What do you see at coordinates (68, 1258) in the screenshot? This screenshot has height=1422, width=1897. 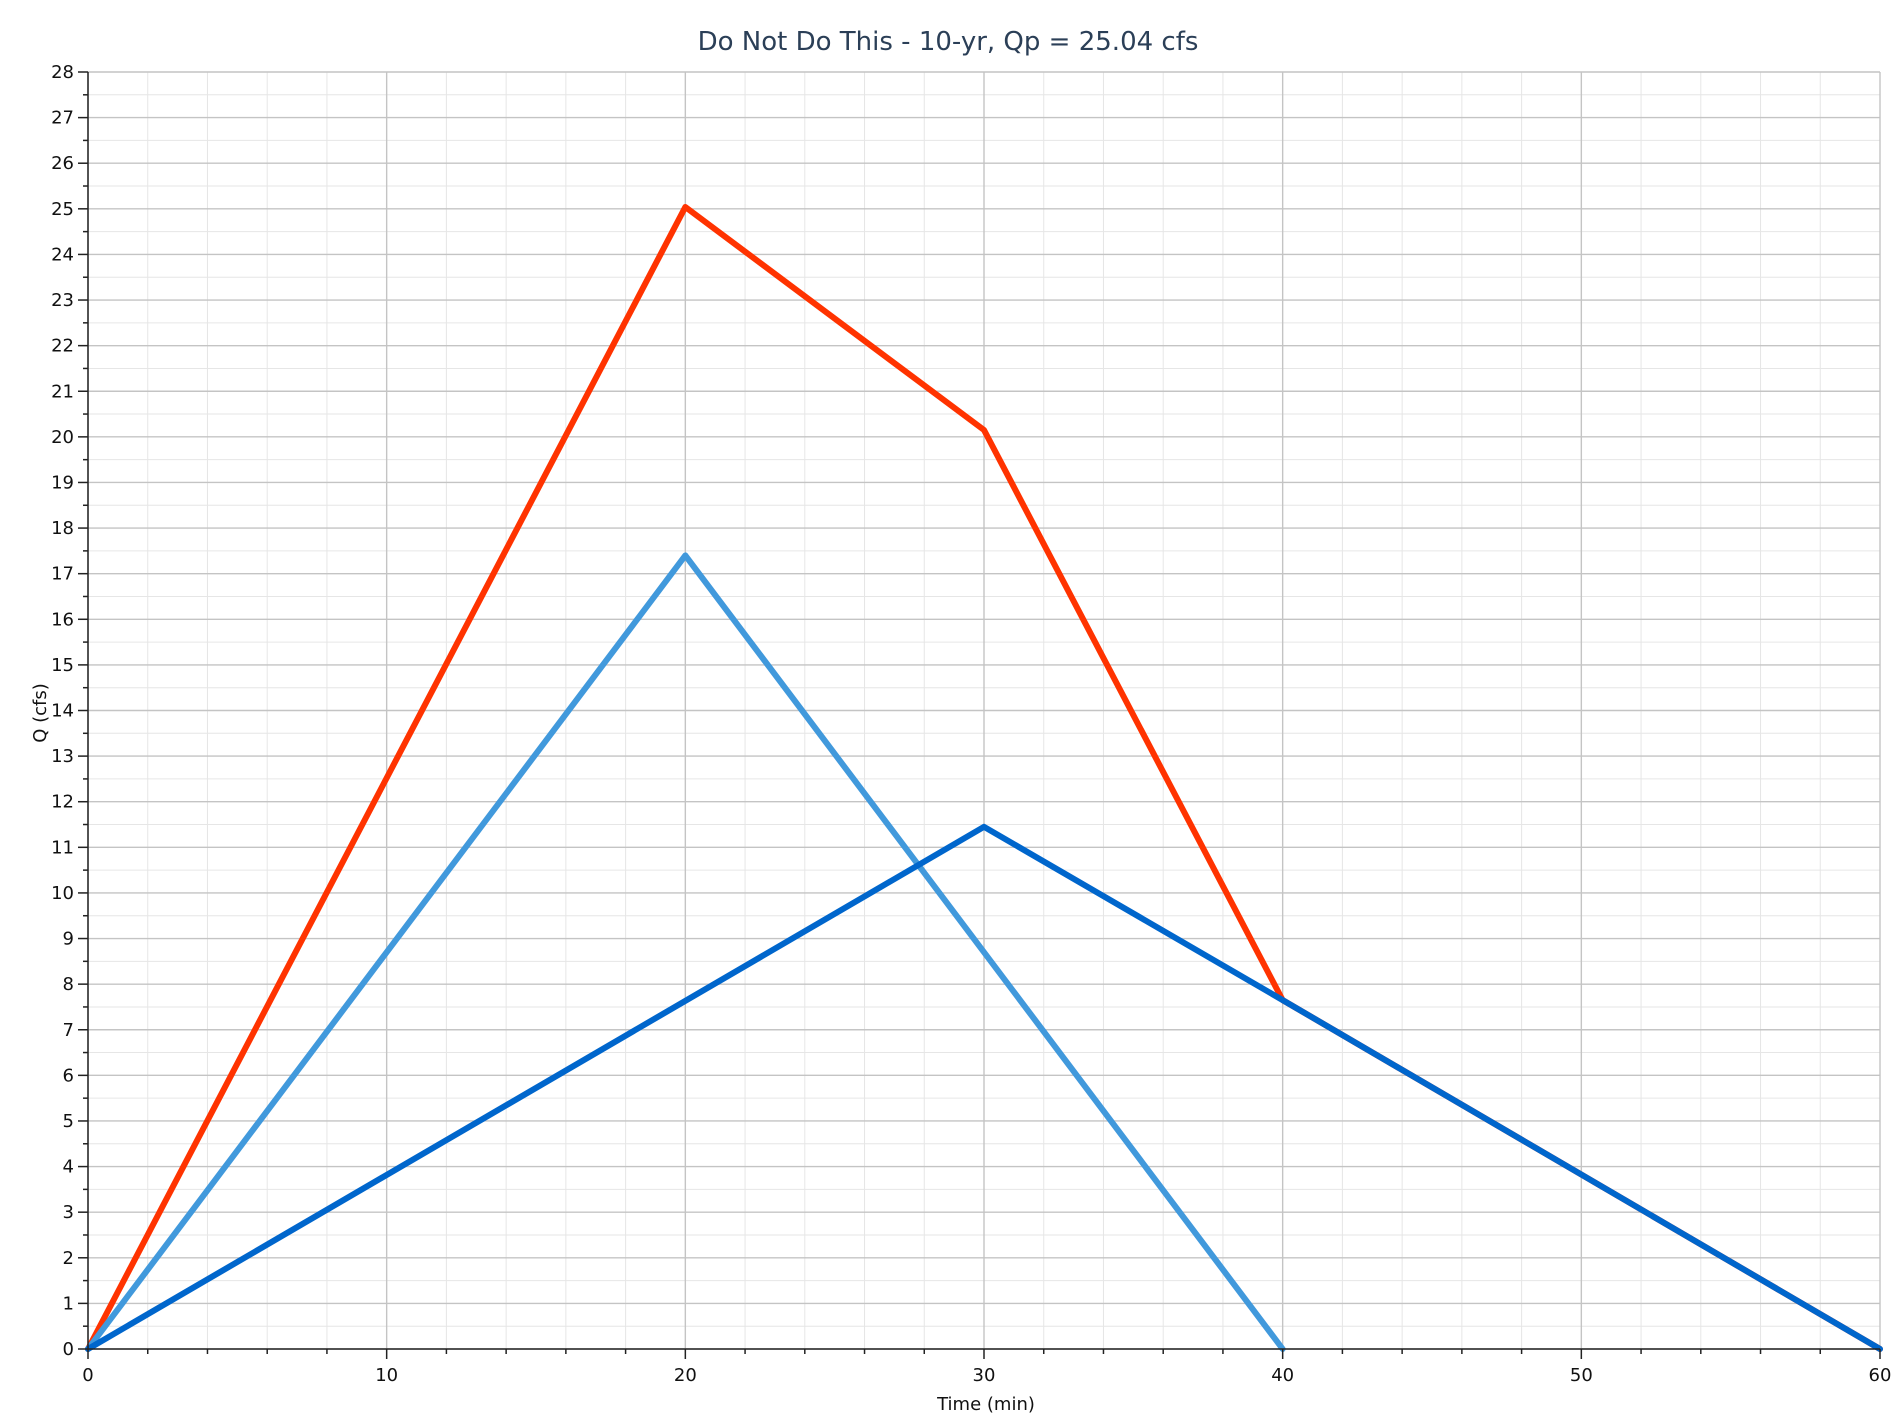 I see `y-tick-label: 2` at bounding box center [68, 1258].